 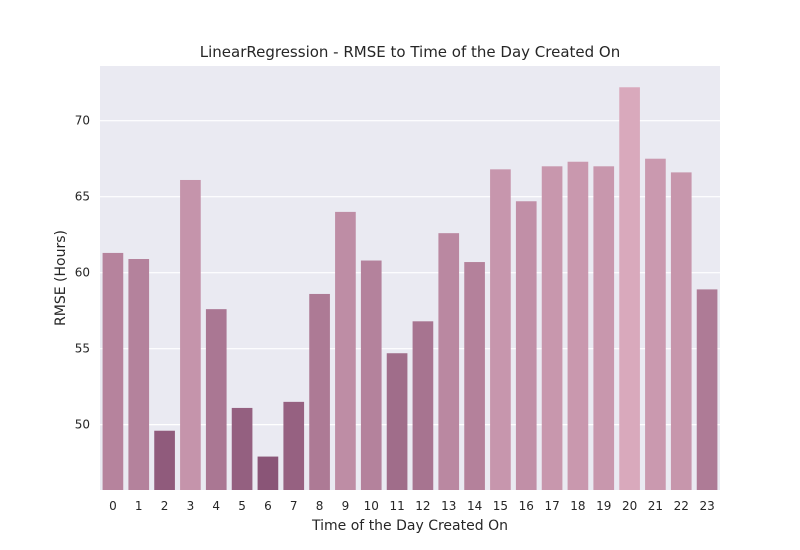 I want to click on x-tick-label: 9, so click(x=346, y=506).